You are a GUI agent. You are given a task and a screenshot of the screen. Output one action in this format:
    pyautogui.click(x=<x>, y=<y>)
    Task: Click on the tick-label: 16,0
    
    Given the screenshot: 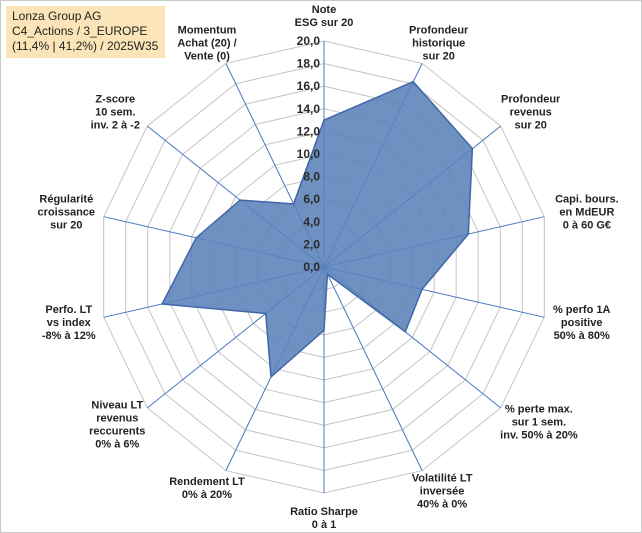 What is the action you would take?
    pyautogui.click(x=309, y=86)
    